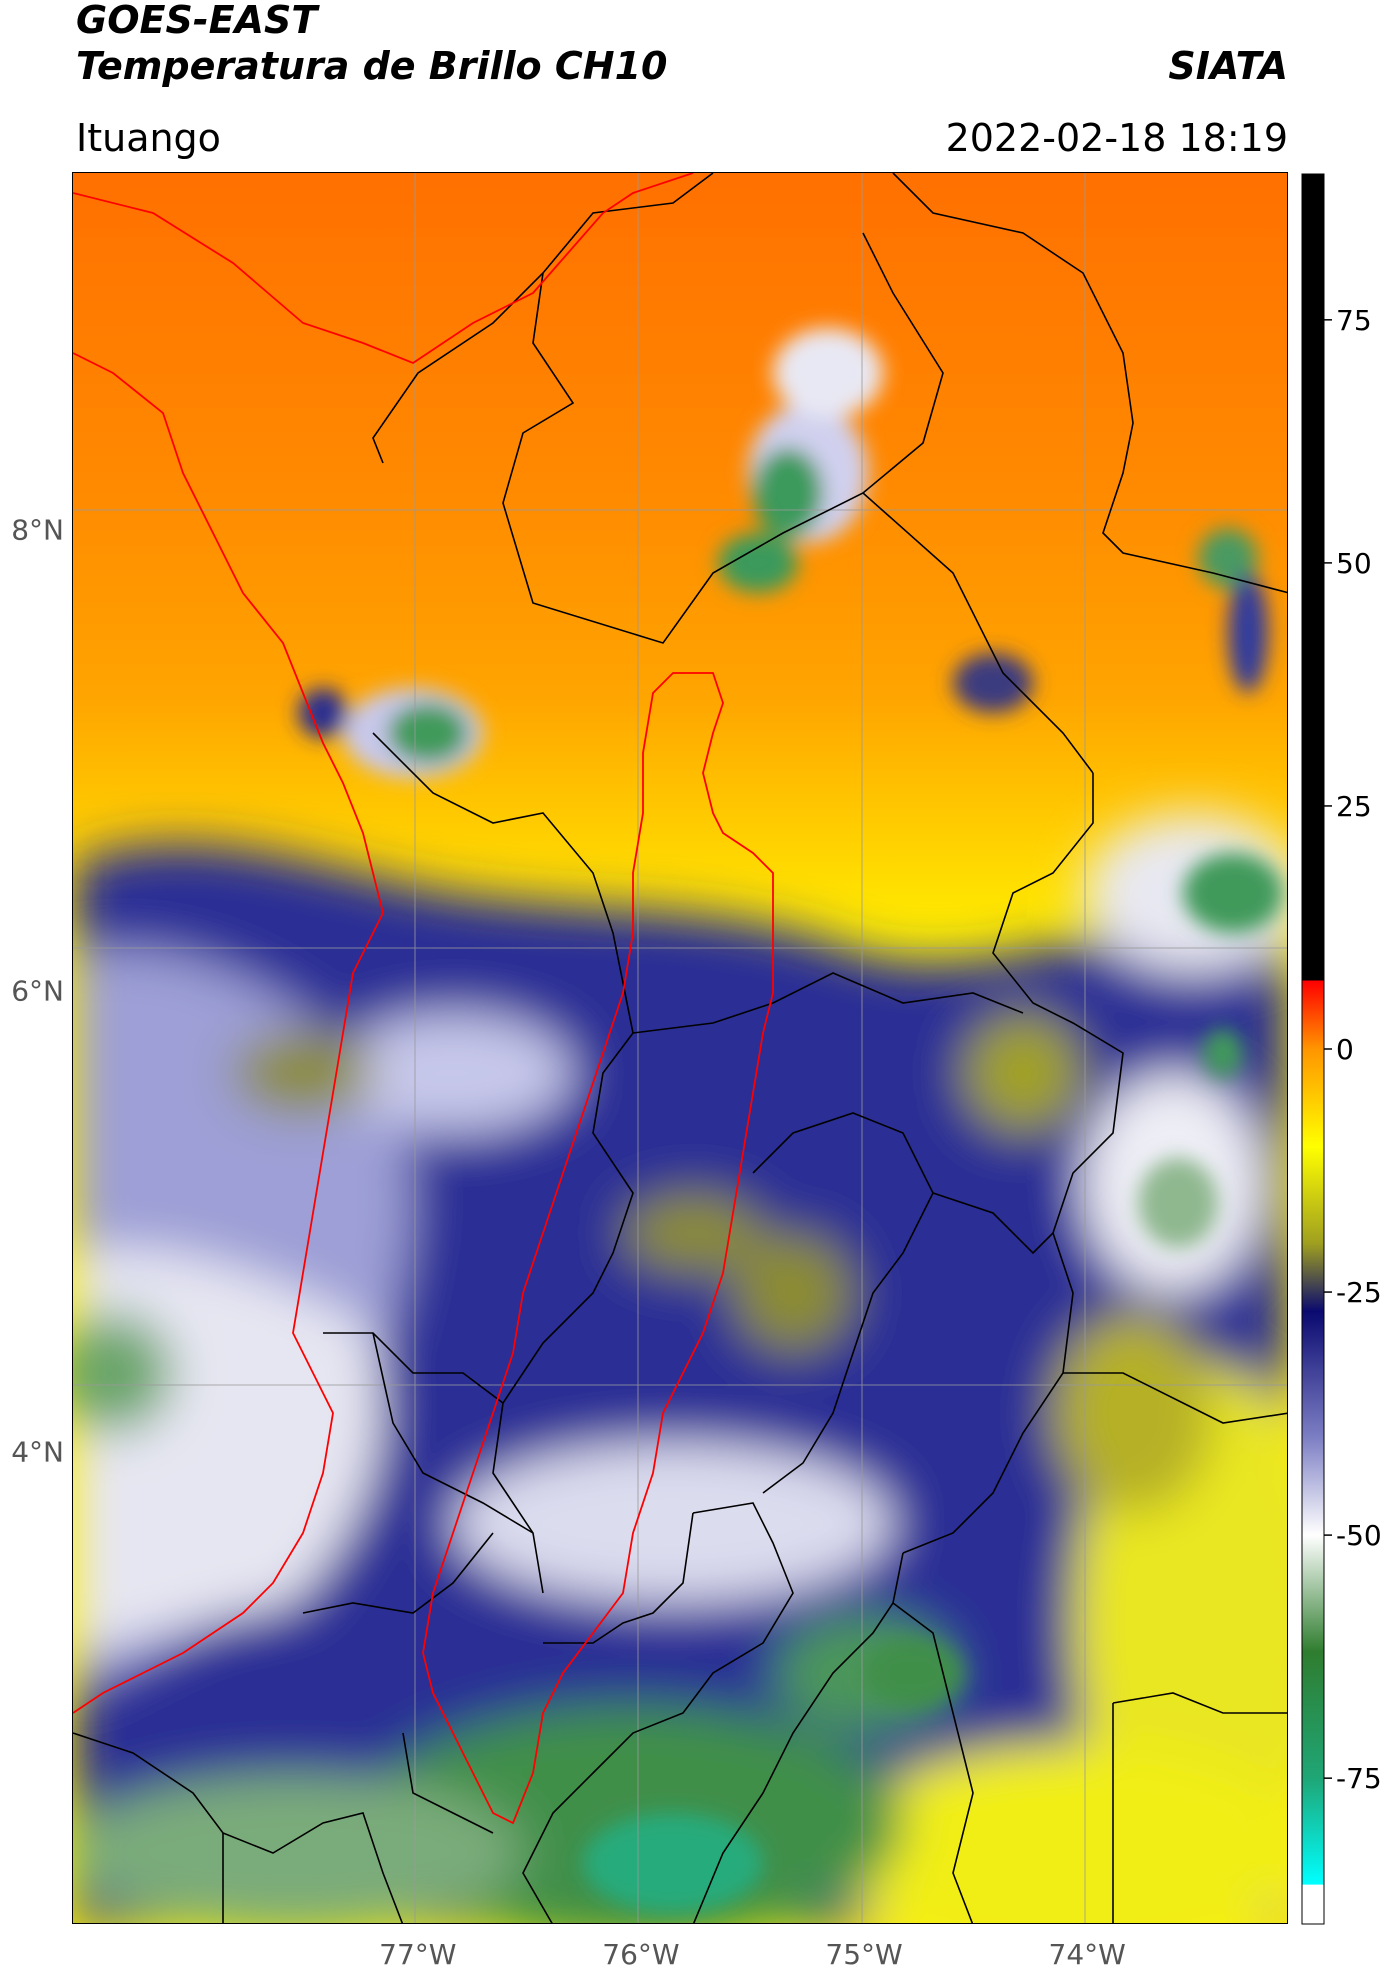  I want to click on colorbar-tick-label: -50, so click(1359, 1535).